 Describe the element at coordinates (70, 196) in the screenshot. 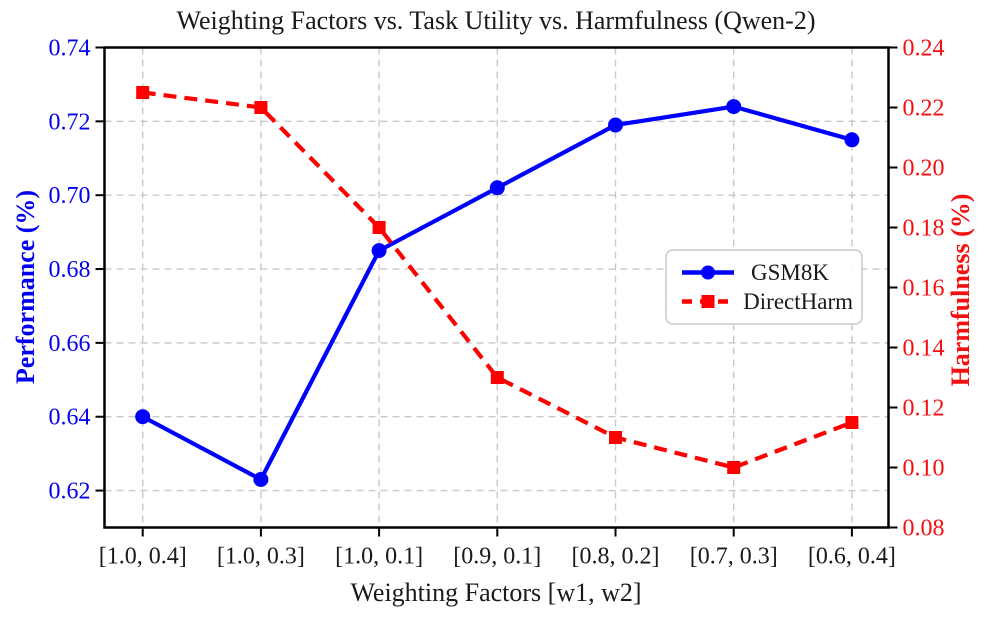

I see `left-tick-label: 0.70` at that location.